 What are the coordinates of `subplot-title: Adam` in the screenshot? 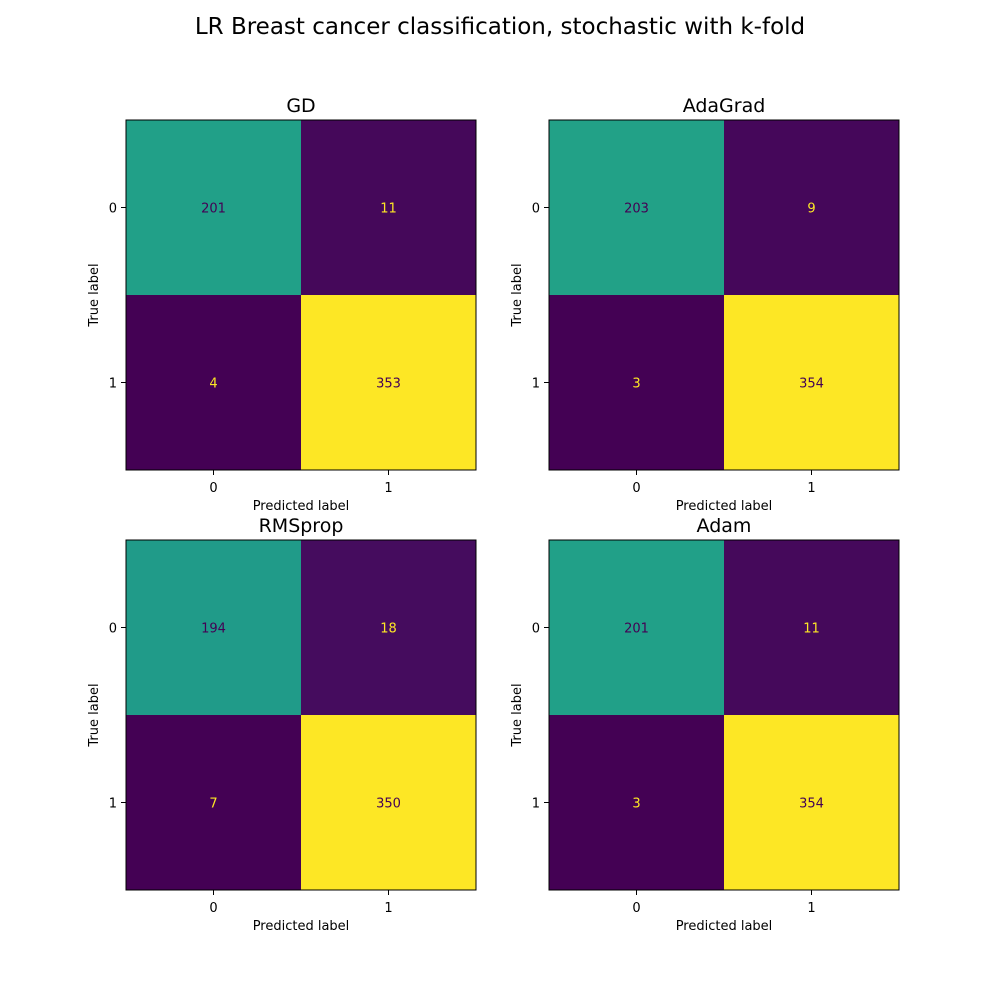 It's located at (724, 526).